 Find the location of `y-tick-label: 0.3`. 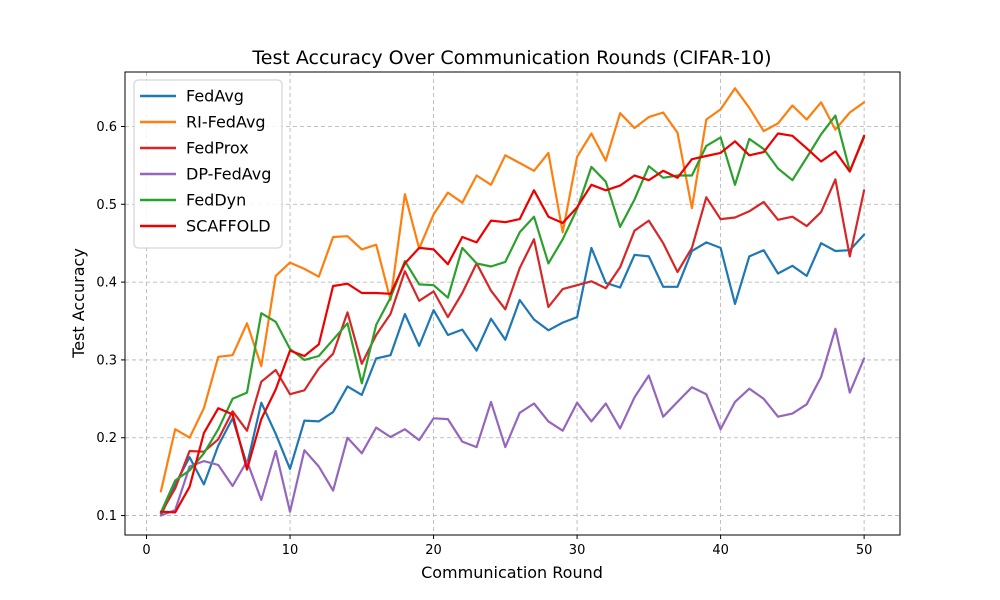

y-tick-label: 0.3 is located at coordinates (106, 360).